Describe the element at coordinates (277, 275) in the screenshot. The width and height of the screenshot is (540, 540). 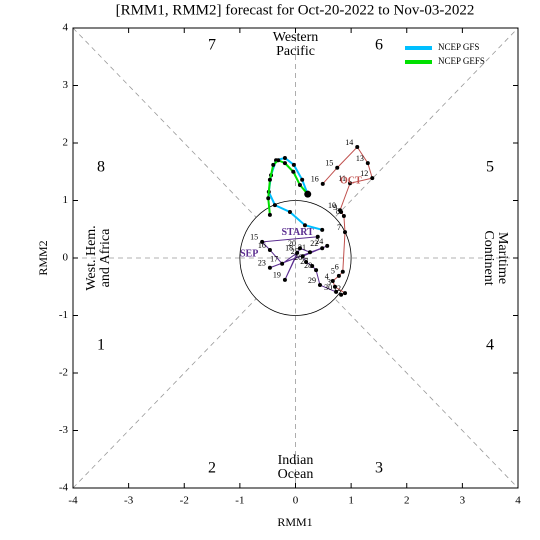
I see `day-label: 19` at that location.